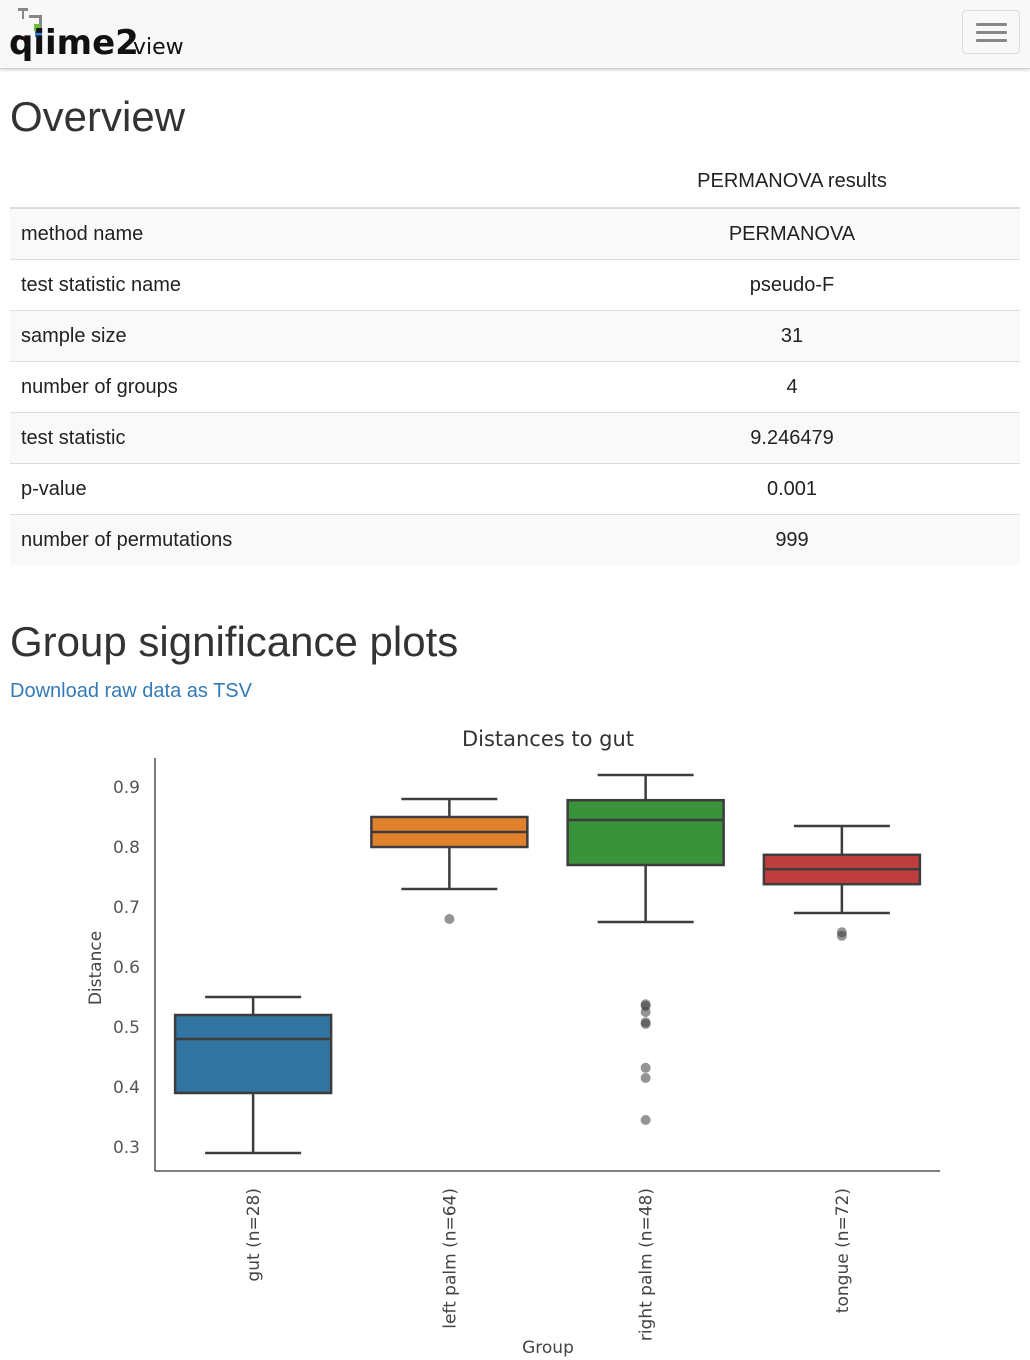 The image size is (1030, 1360). I want to click on x-tick-label: gut (n=28), so click(254, 1235).